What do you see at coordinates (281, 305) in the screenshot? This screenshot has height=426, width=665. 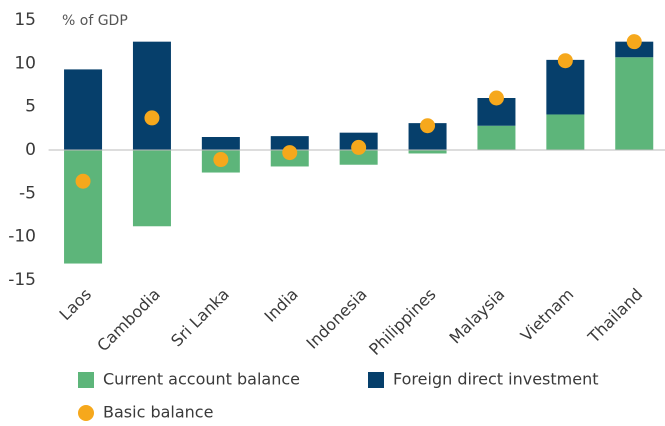 I see `x-tick-label: India` at bounding box center [281, 305].